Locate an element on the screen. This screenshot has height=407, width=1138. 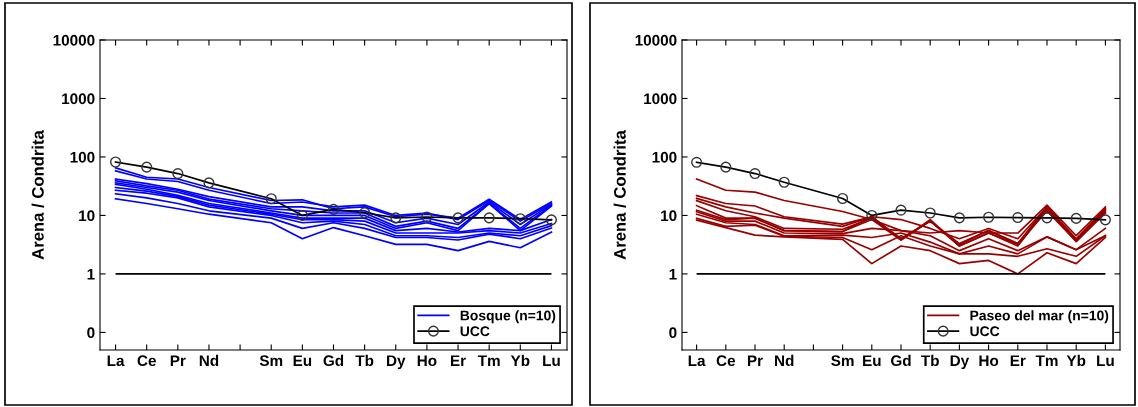
legend-label: Bosque (n=10) is located at coordinates (508, 317).